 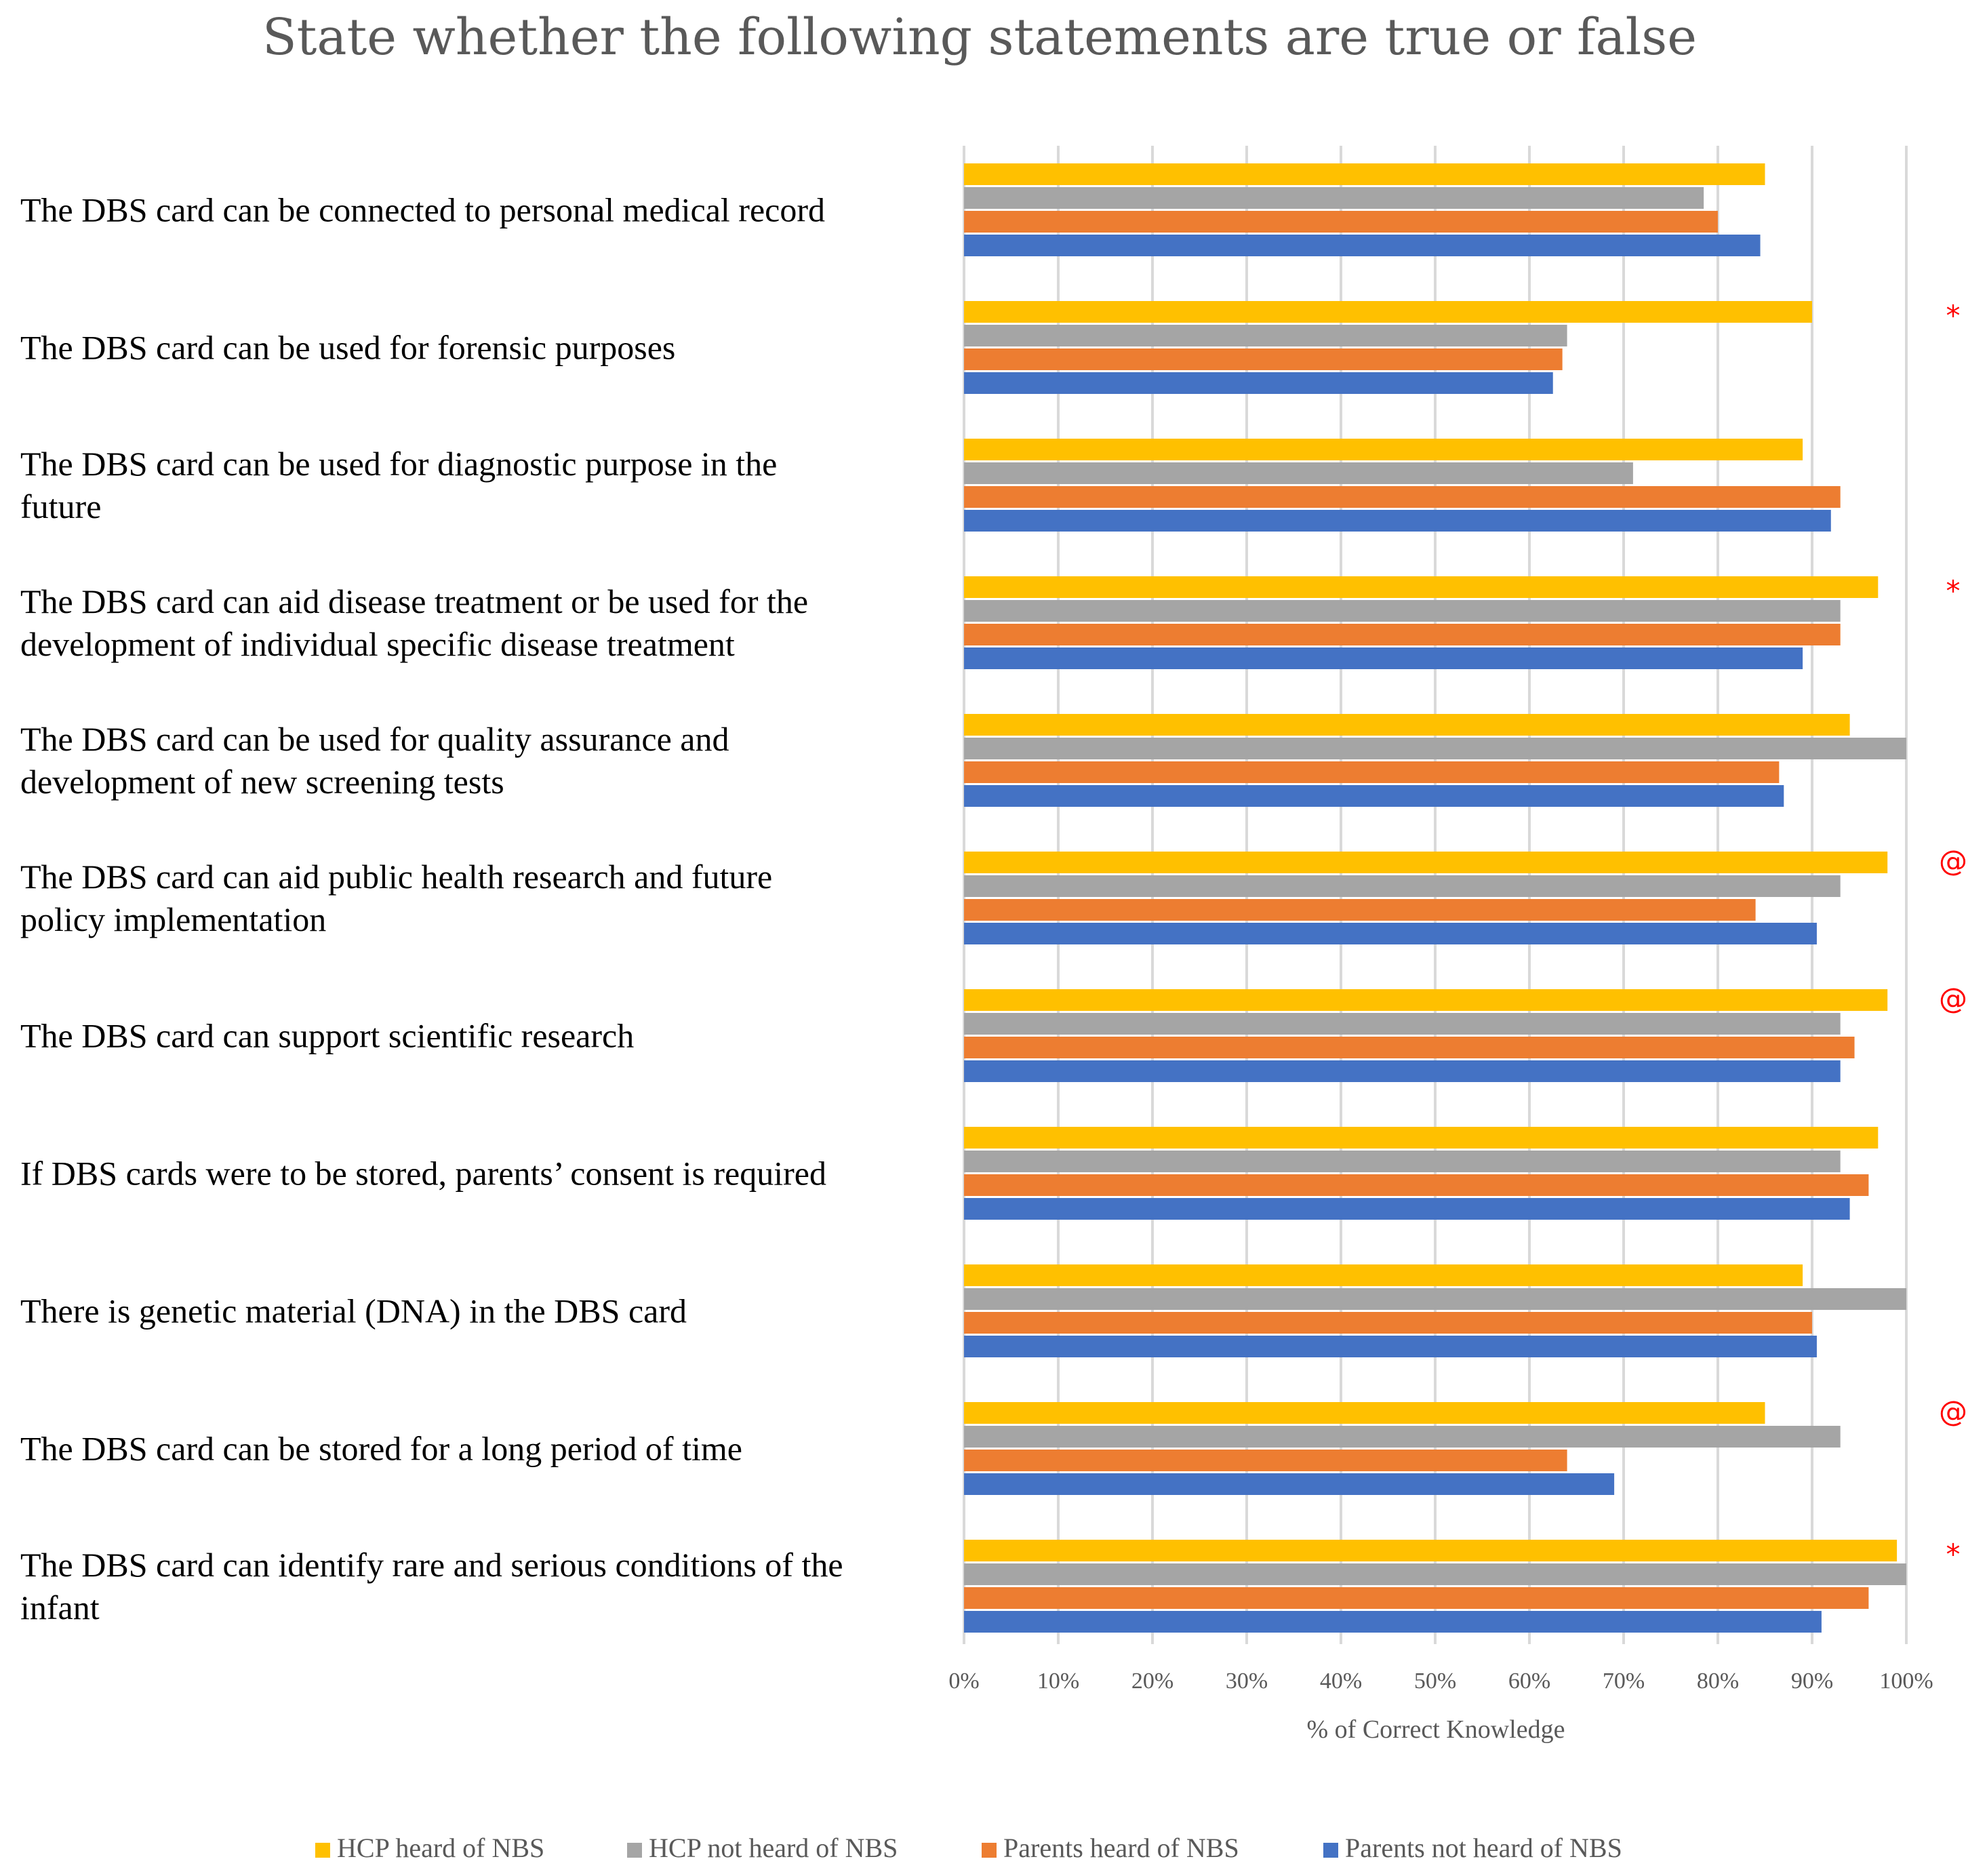 What do you see at coordinates (1812, 1681) in the screenshot?
I see `x-tick-label: 90%` at bounding box center [1812, 1681].